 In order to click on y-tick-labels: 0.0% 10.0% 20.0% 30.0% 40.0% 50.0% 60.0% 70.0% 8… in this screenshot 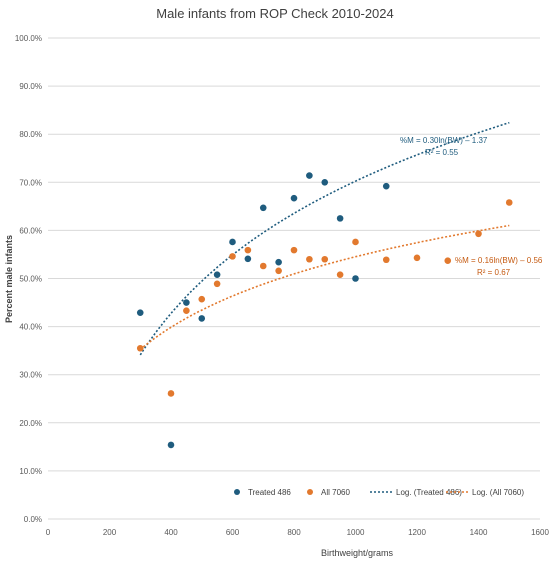, I will do `click(28, 279)`.